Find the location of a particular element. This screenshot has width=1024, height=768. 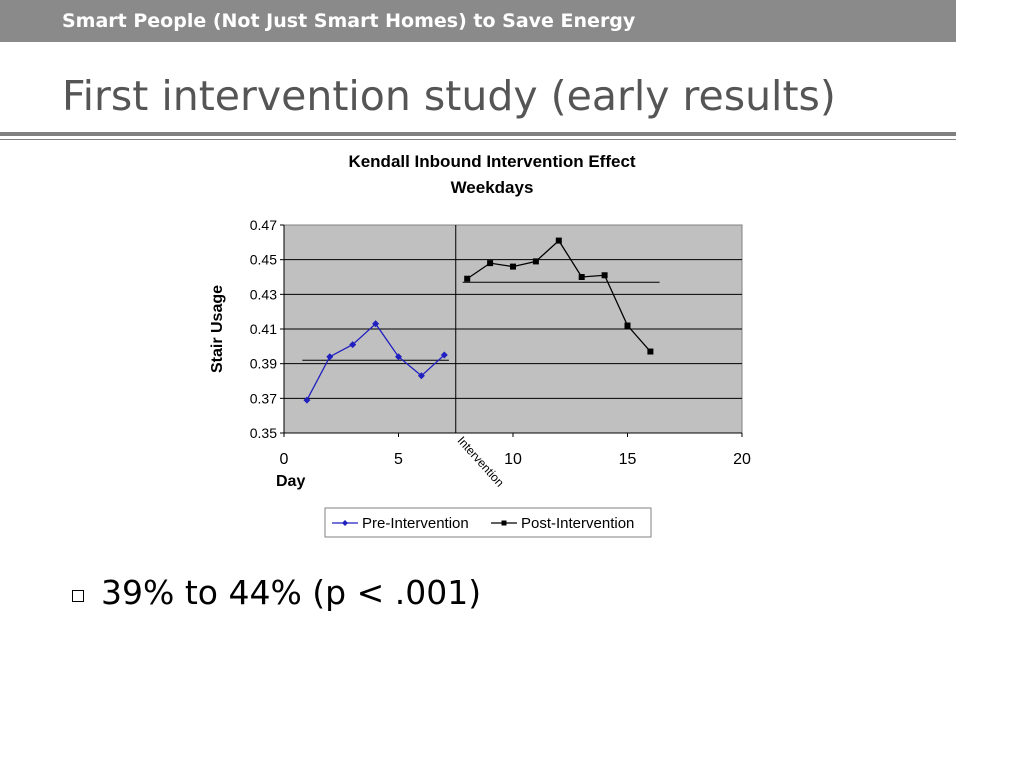

y-tick-label: 0.43 is located at coordinates (263, 294).